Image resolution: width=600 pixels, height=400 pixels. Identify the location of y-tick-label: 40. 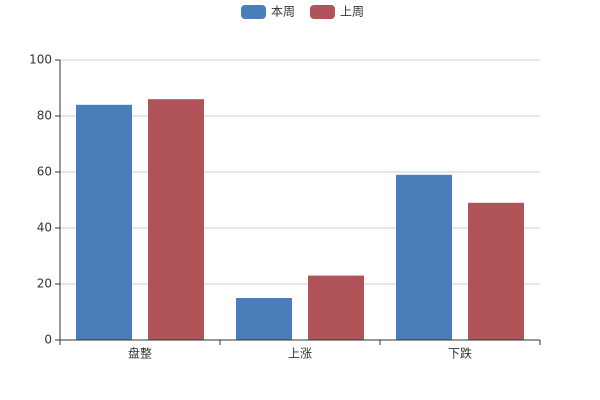
(44, 228).